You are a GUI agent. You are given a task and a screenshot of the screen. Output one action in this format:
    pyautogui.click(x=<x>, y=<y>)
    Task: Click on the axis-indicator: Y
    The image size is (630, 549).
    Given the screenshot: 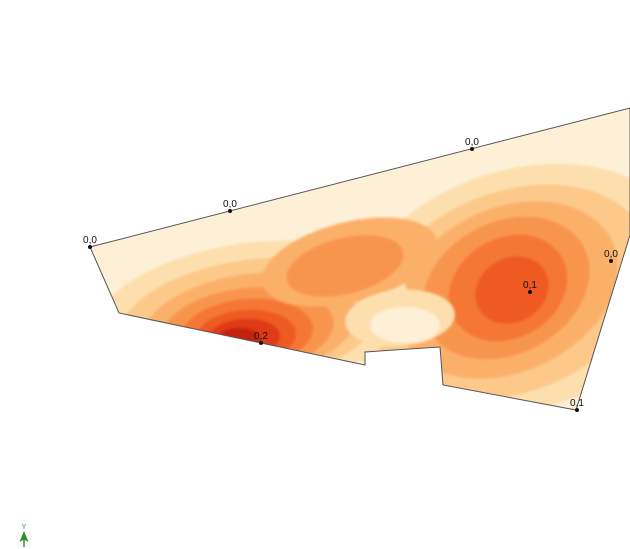 What is the action you would take?
    pyautogui.click(x=24, y=535)
    